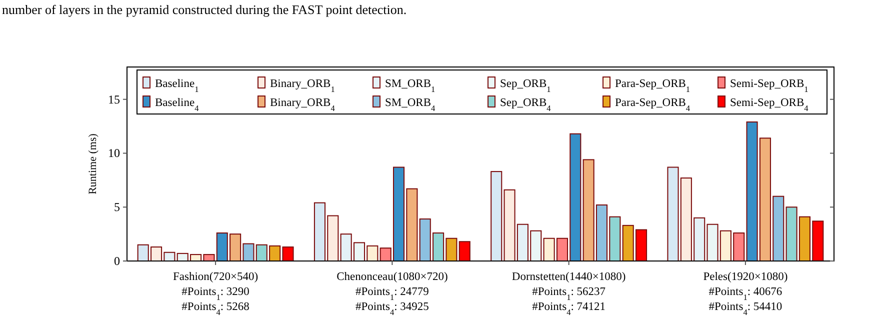 Image resolution: width=869 pixels, height=323 pixels. Describe the element at coordinates (410, 86) in the screenshot. I see `legend-label: SM_ORB$_{1}$` at that location.